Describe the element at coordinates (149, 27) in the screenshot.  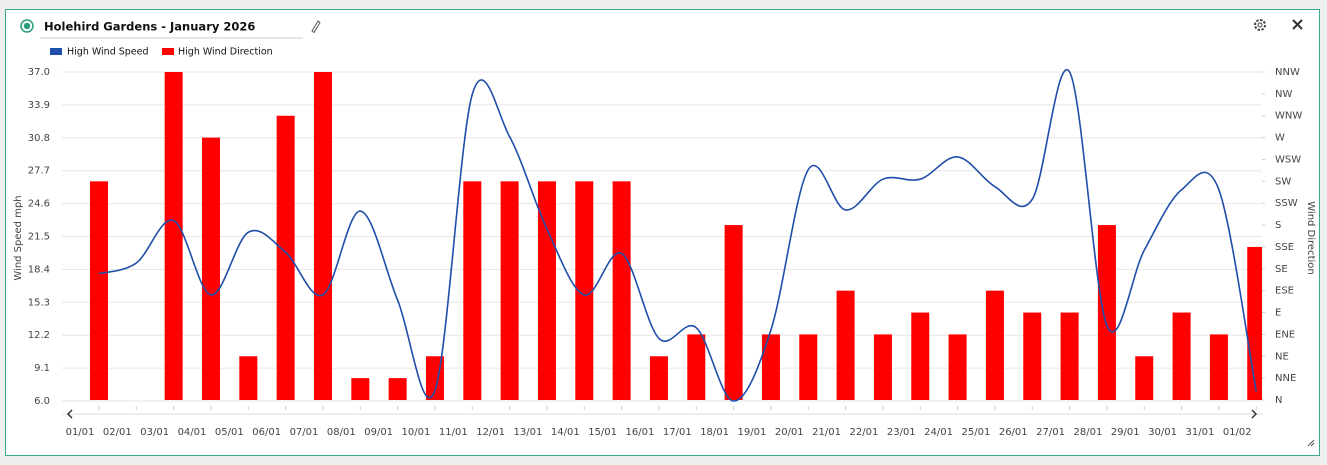
I see `chart-title: Holehird Gardens - January 2026` at that location.